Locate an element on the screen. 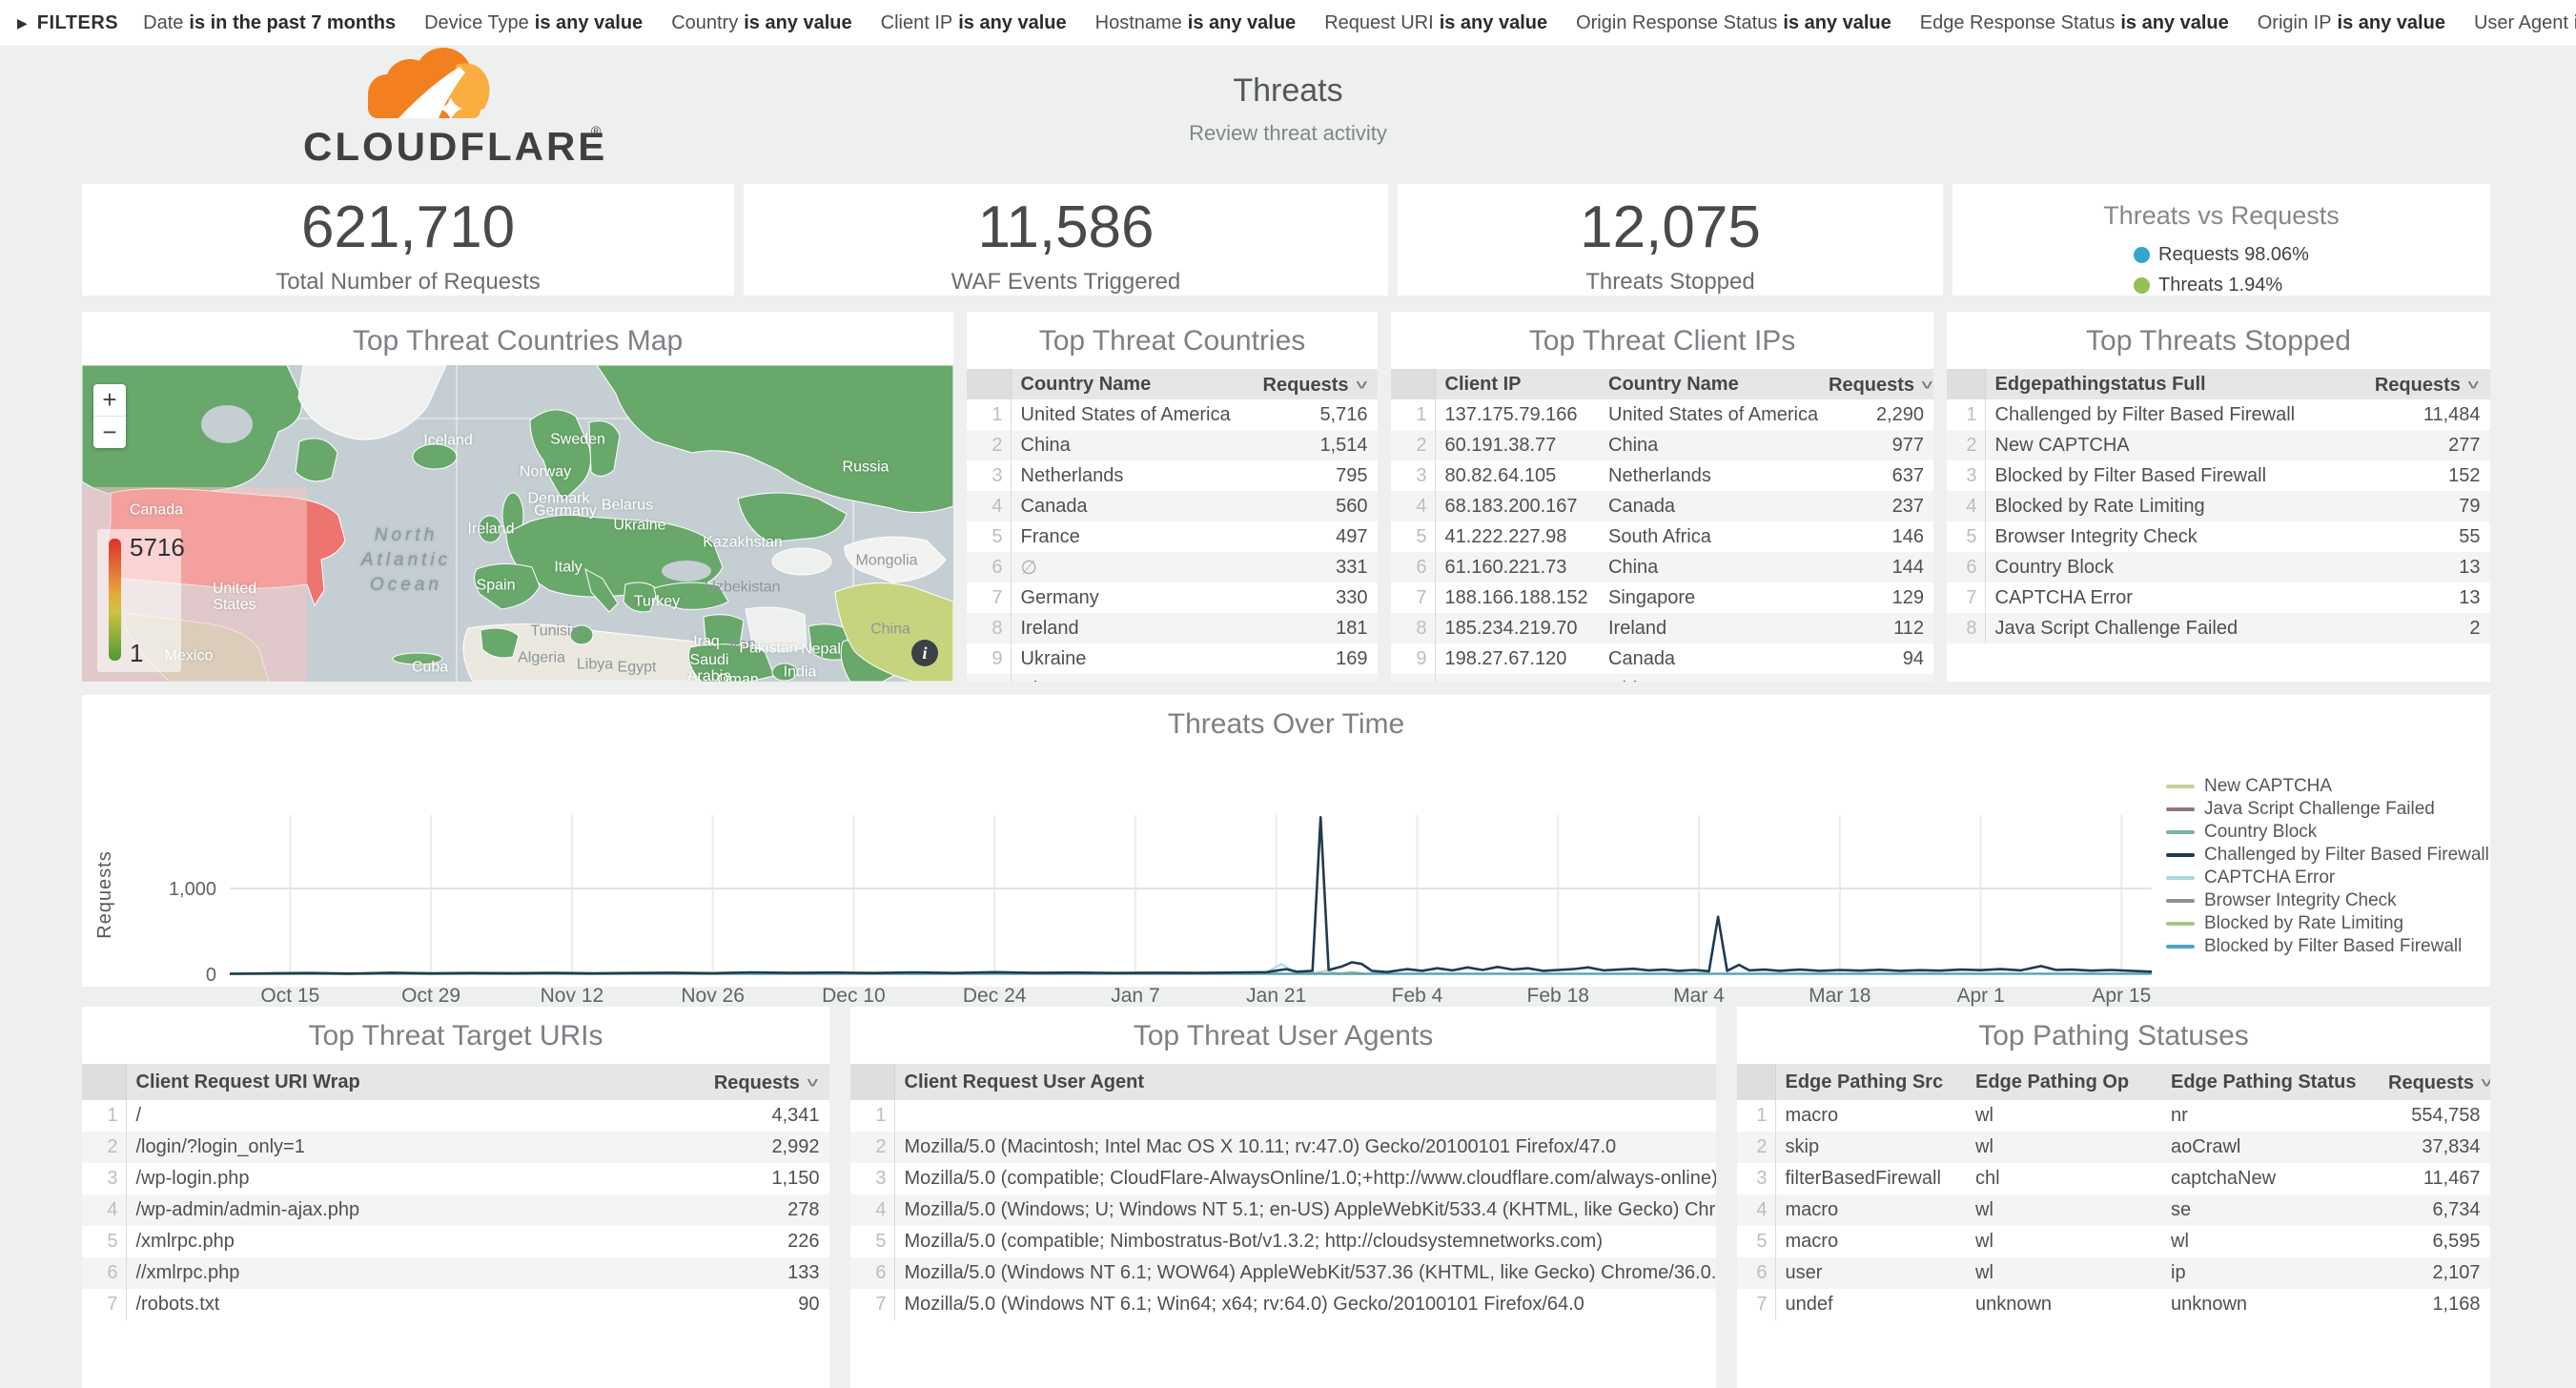 Image resolution: width=2576 pixels, height=1388 pixels. table-row: 6 user wl ip 2,107 is located at coordinates (2113, 1273).